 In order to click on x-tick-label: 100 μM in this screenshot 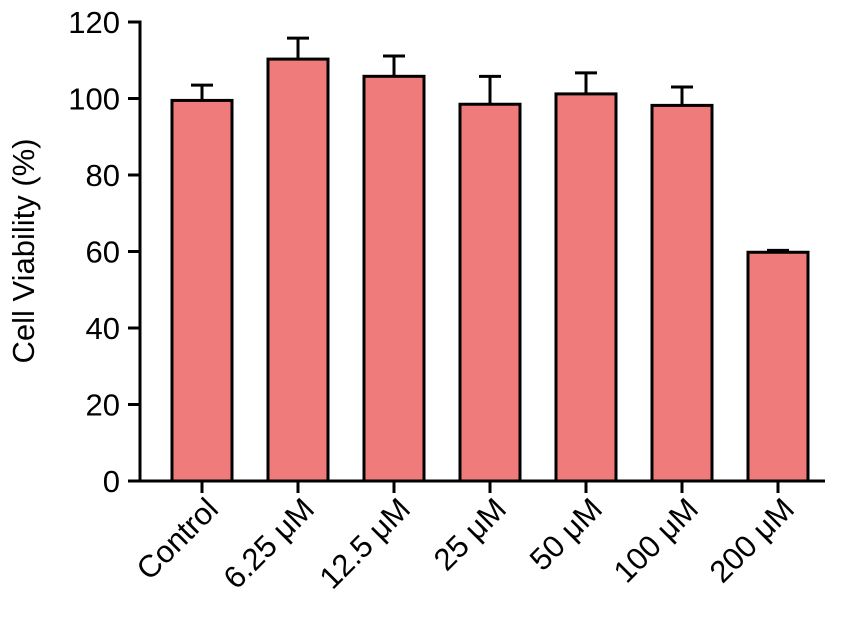, I will do `click(656, 540)`.